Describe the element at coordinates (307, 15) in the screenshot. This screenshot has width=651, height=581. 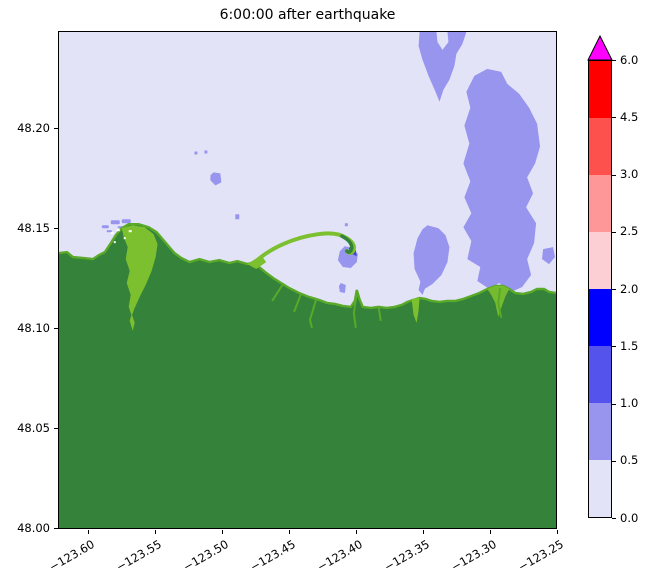
I see `plot-title: 6:00:00 after earthquake` at that location.